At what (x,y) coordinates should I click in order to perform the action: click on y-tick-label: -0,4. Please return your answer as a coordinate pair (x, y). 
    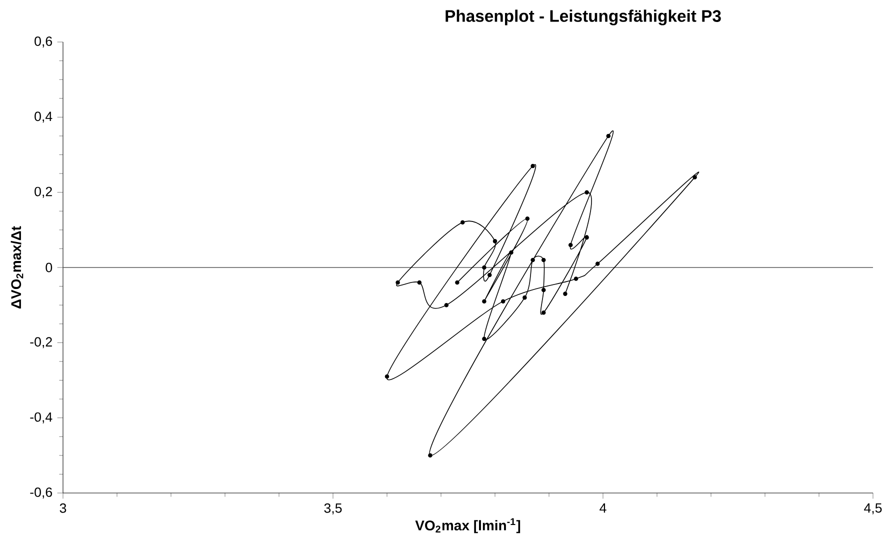
    Looking at the image, I should click on (41, 418).